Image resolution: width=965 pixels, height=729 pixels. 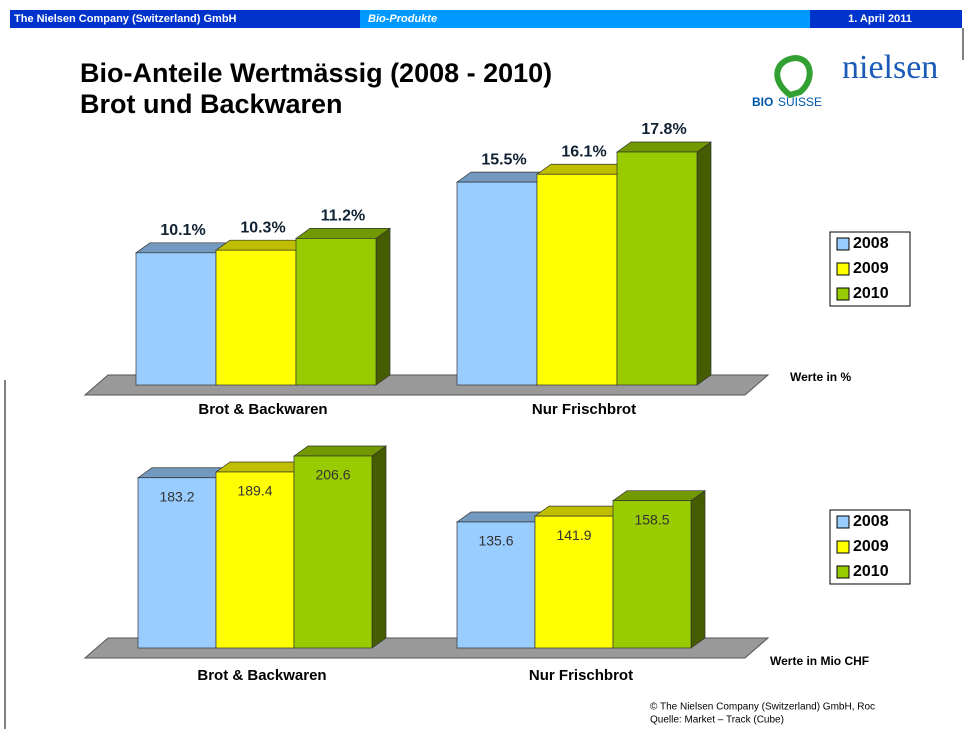 I want to click on data-label: 11.2%, so click(x=343, y=216).